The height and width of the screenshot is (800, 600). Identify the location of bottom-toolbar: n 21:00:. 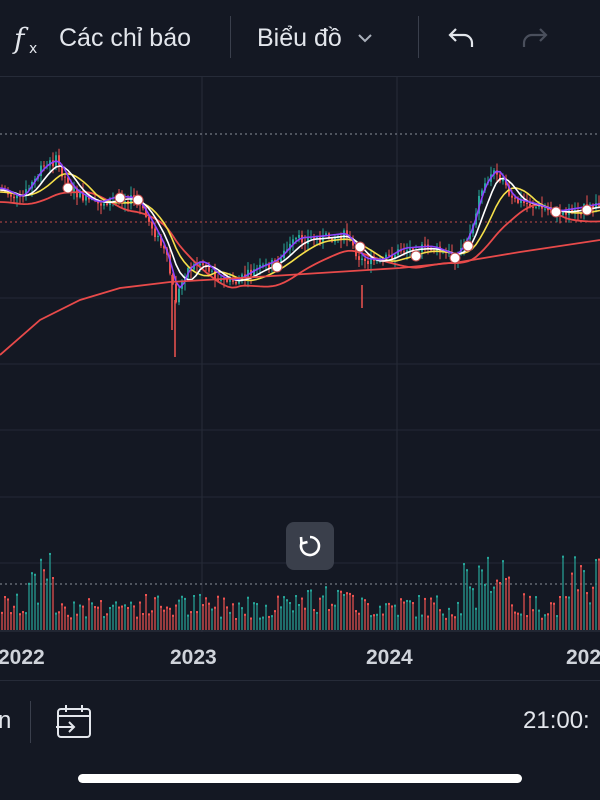
(300, 720).